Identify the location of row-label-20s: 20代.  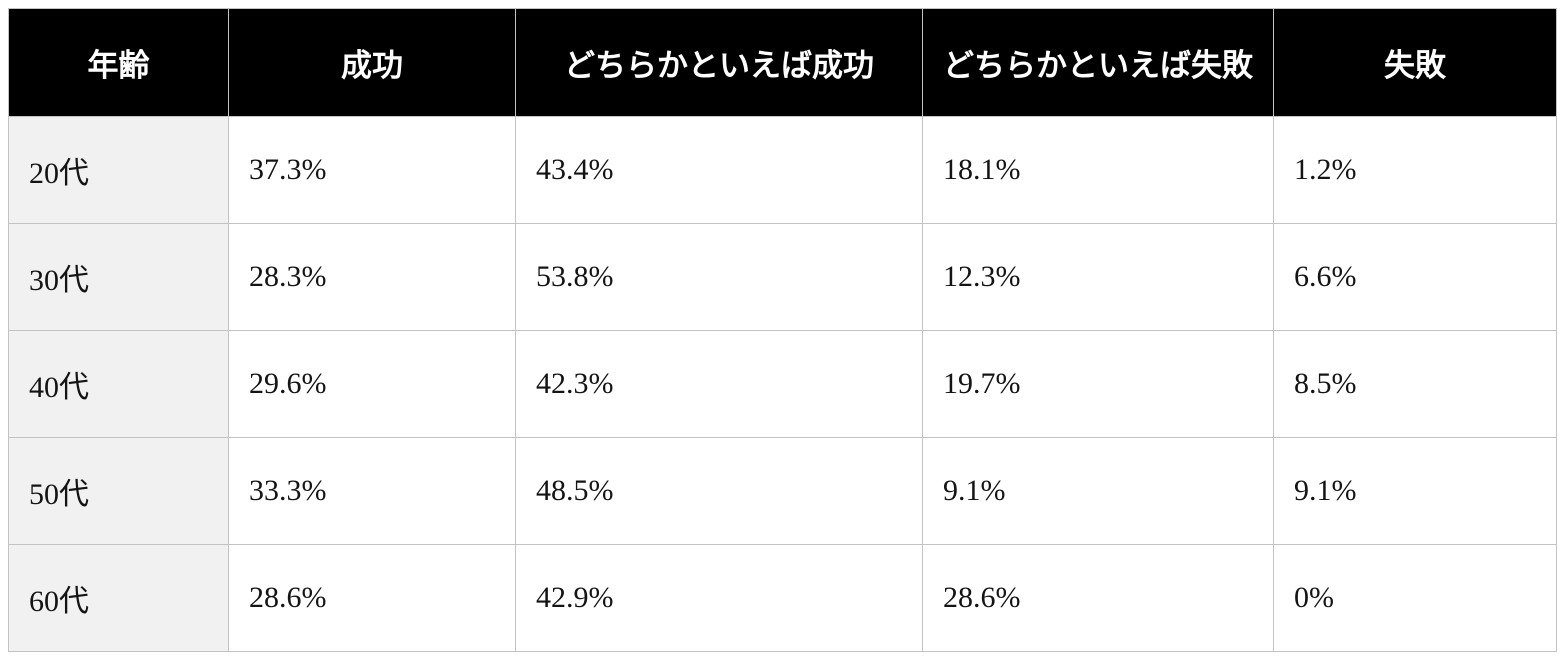
(118, 170).